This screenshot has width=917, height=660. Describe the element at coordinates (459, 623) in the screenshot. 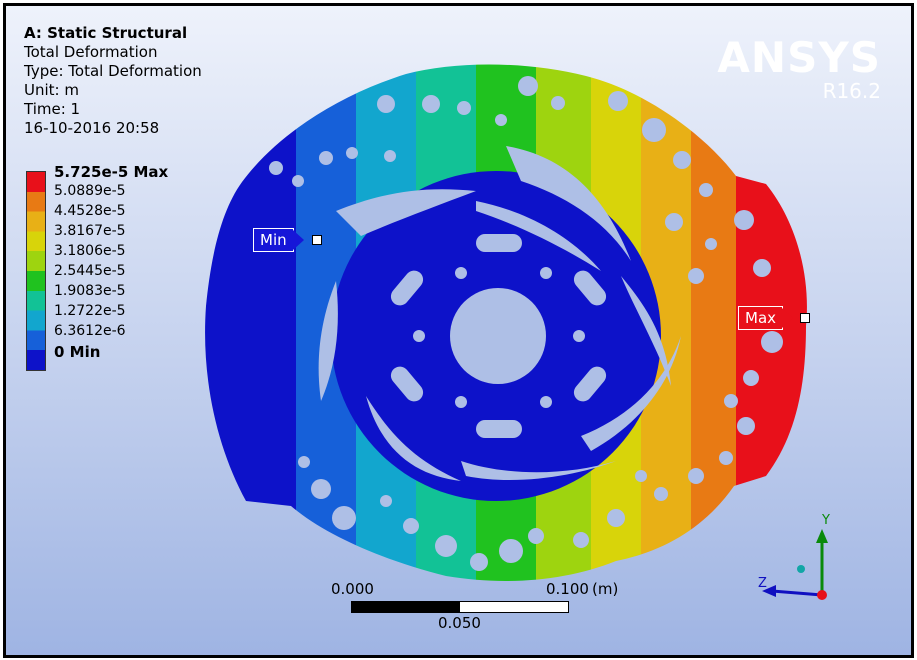

I see `scale-mid-label: 0.050` at that location.